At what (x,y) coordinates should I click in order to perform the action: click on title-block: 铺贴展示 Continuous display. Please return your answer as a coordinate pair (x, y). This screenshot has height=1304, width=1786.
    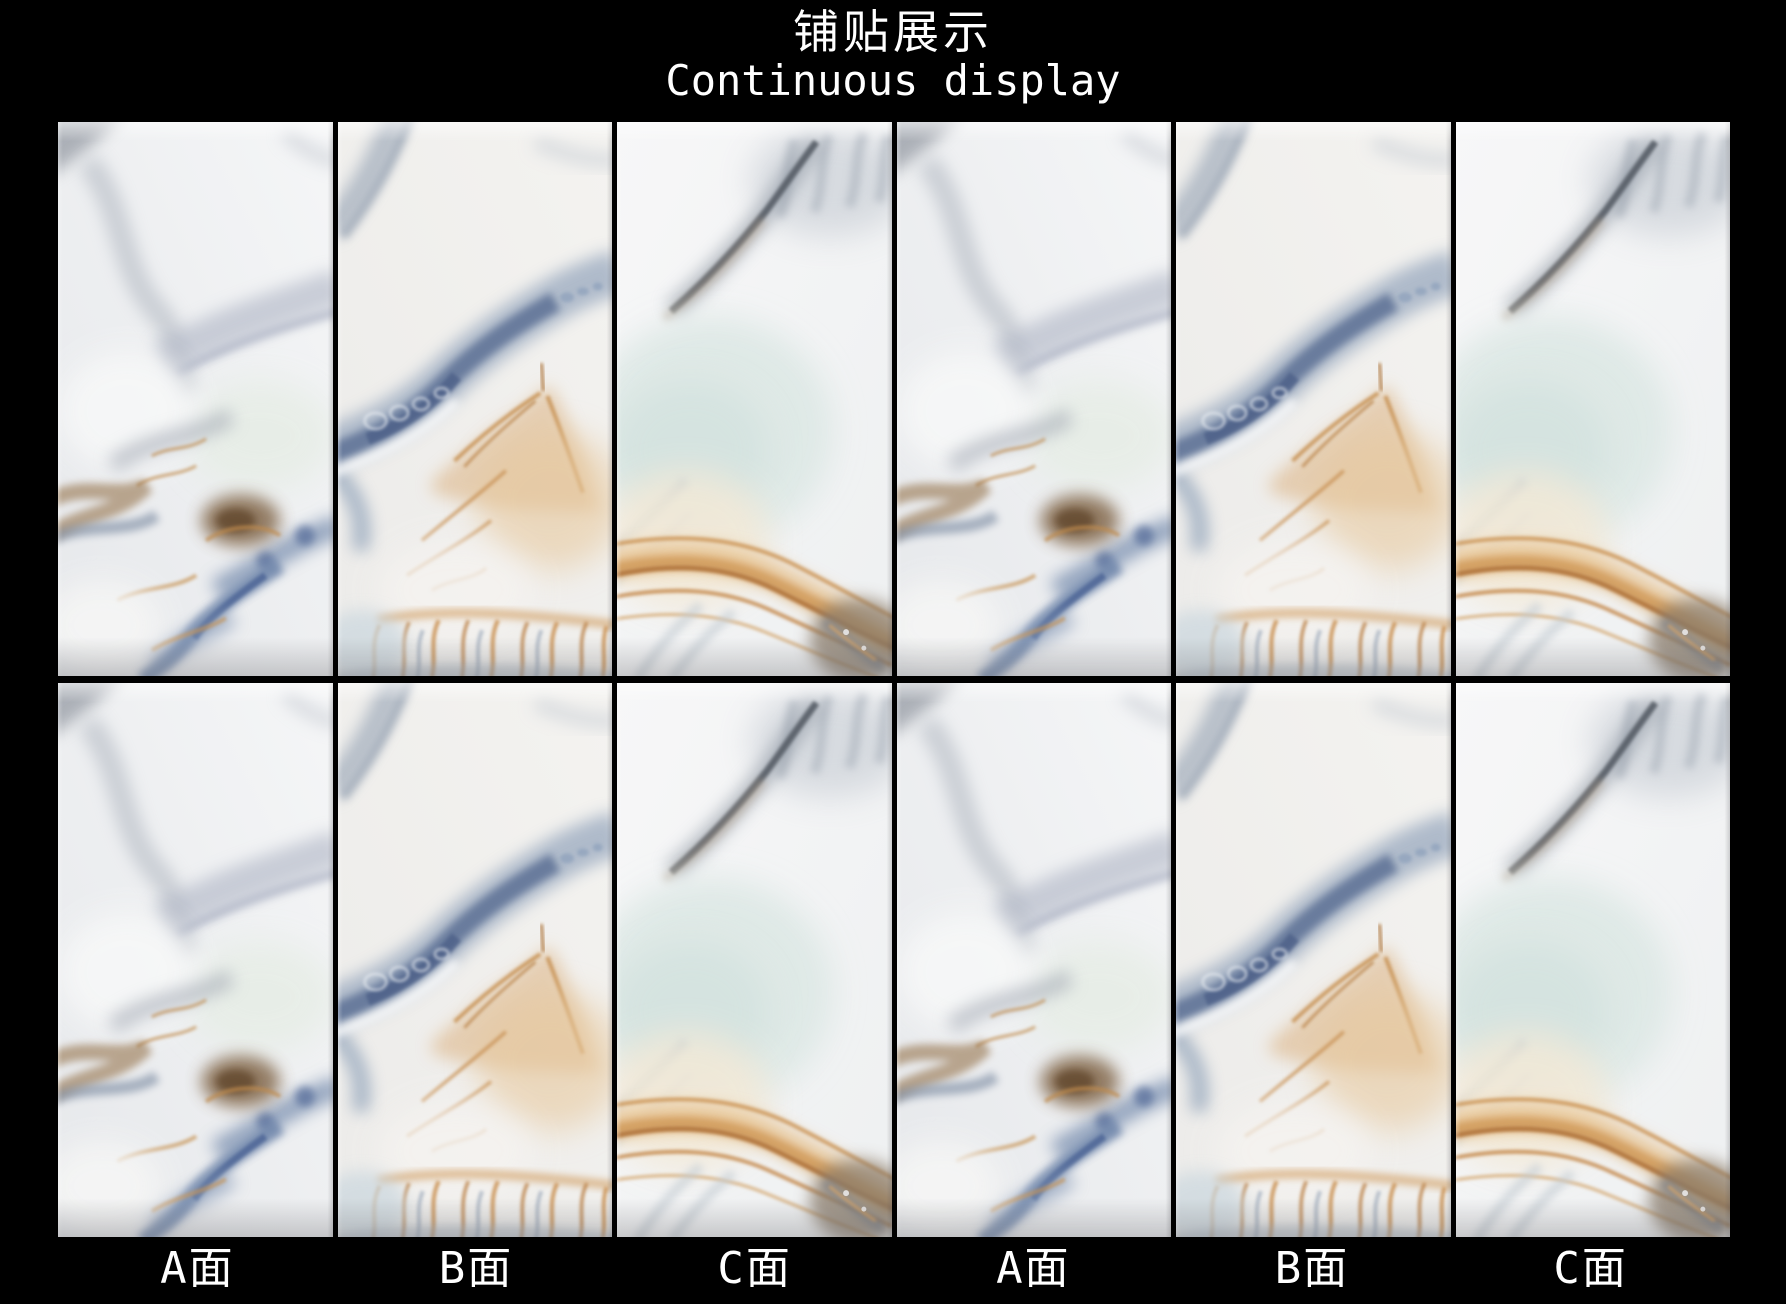
    Looking at the image, I should click on (893, 55).